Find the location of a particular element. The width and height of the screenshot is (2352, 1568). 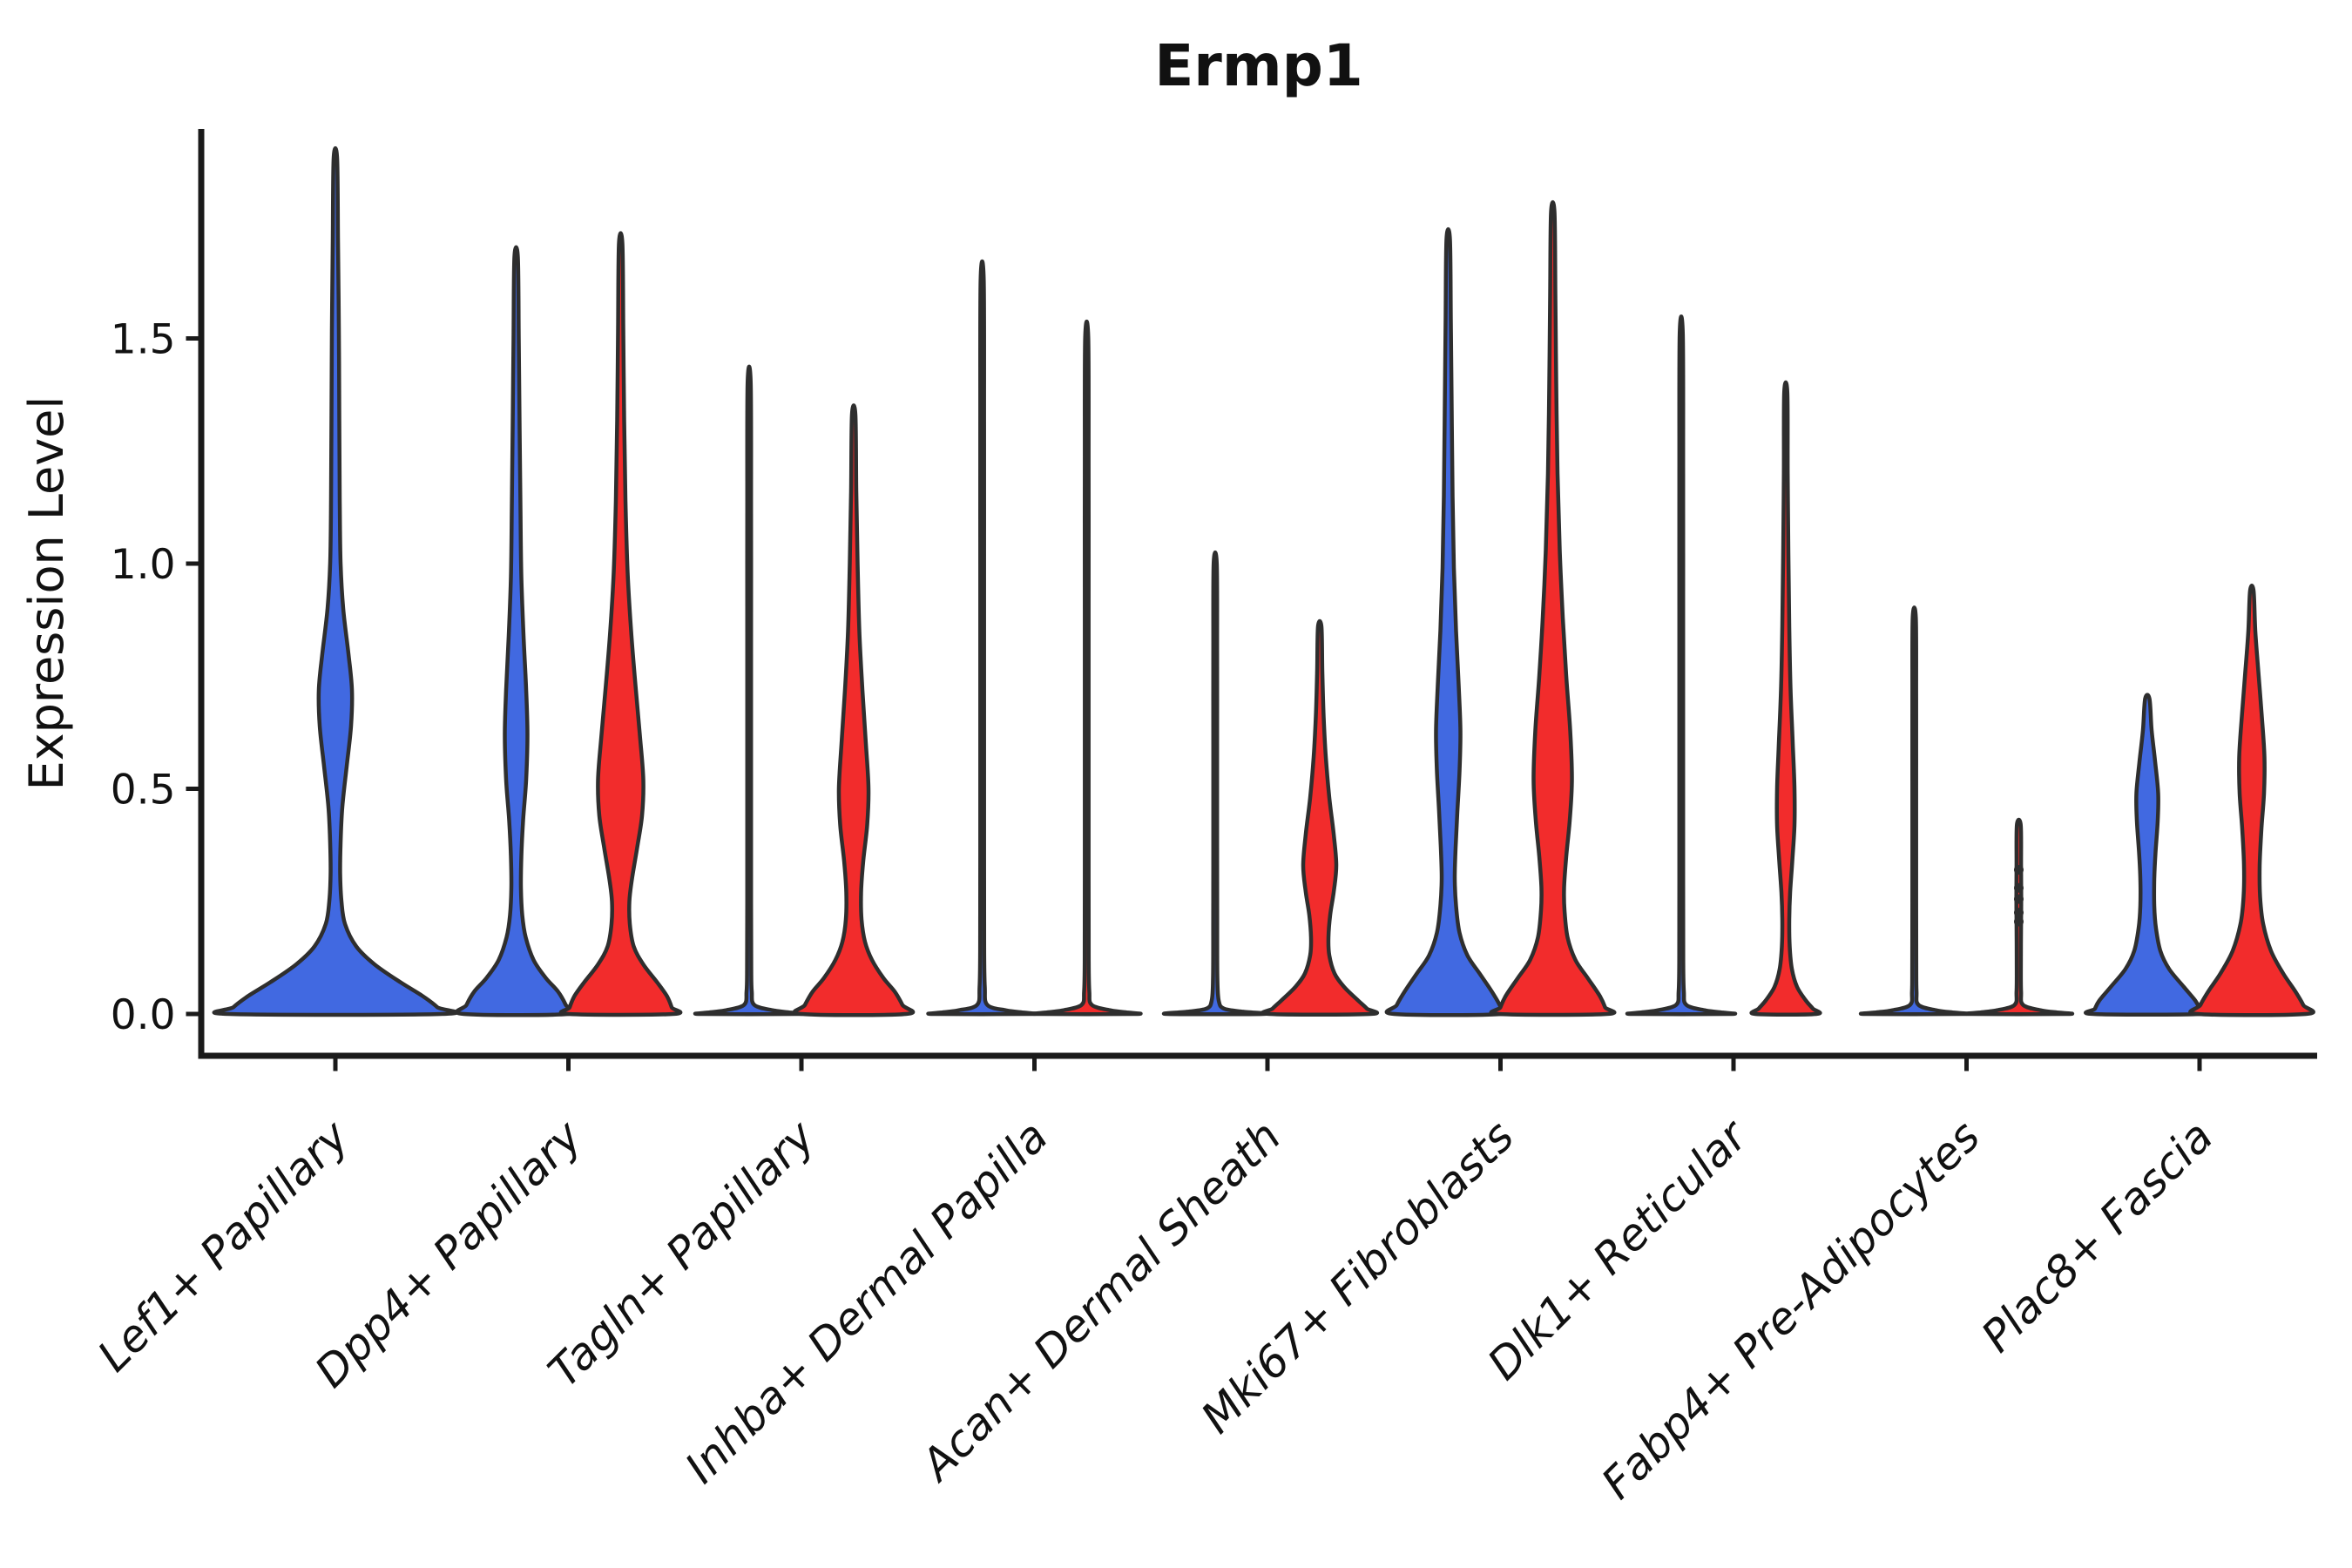

y-tick-label: 1.5 is located at coordinates (143, 340).